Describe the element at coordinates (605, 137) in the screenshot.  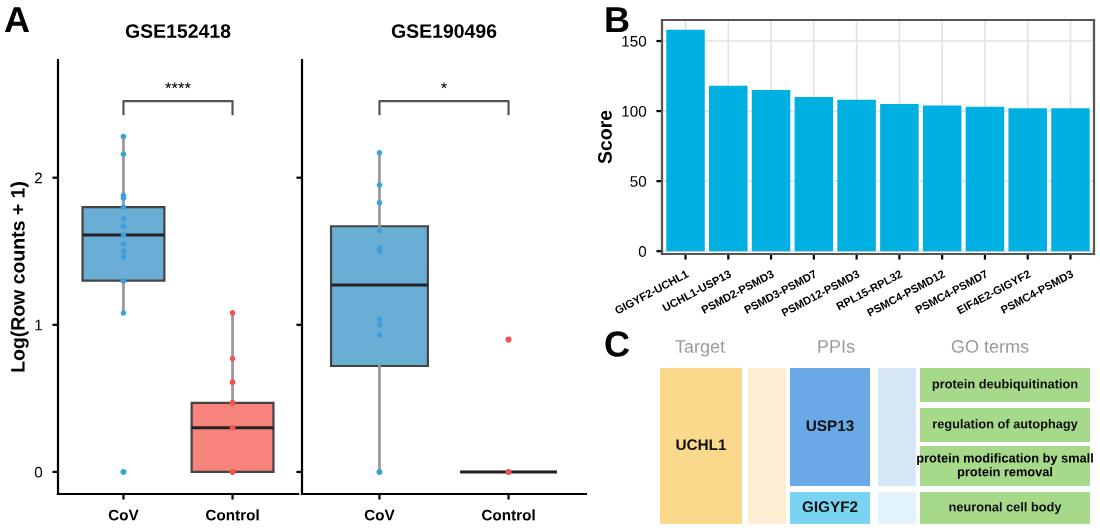
I see `y-axis-title: Score` at that location.